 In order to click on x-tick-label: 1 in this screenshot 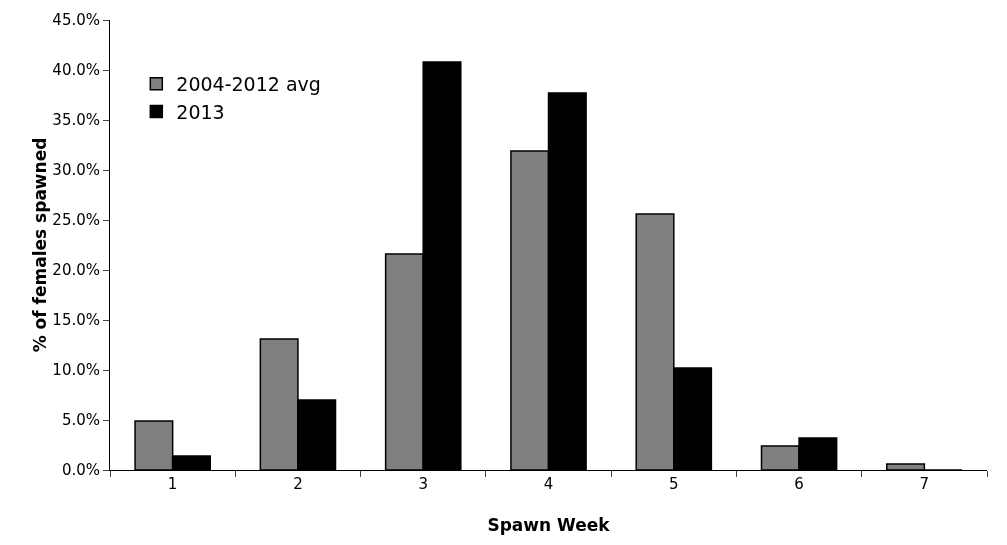, I will do `click(172, 484)`.